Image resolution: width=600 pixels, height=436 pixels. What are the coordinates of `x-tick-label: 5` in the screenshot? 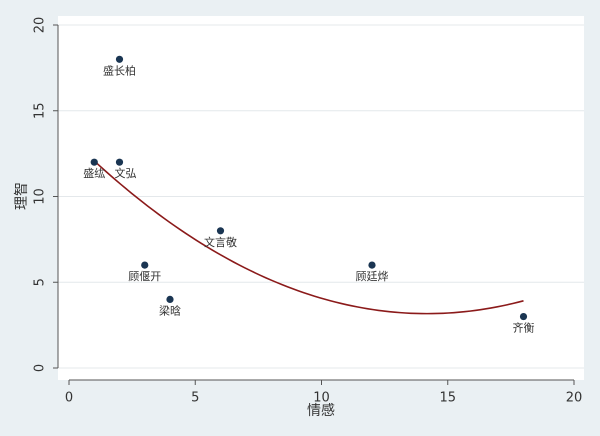 It's located at (195, 398).